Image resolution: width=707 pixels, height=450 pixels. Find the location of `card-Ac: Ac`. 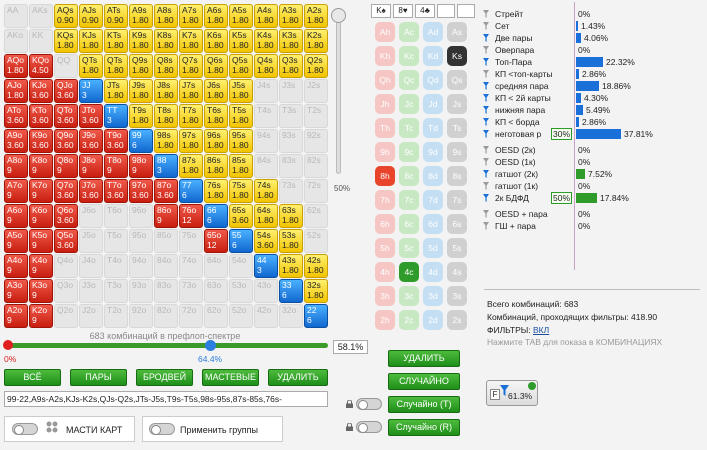

card-Ac: Ac is located at coordinates (409, 32).